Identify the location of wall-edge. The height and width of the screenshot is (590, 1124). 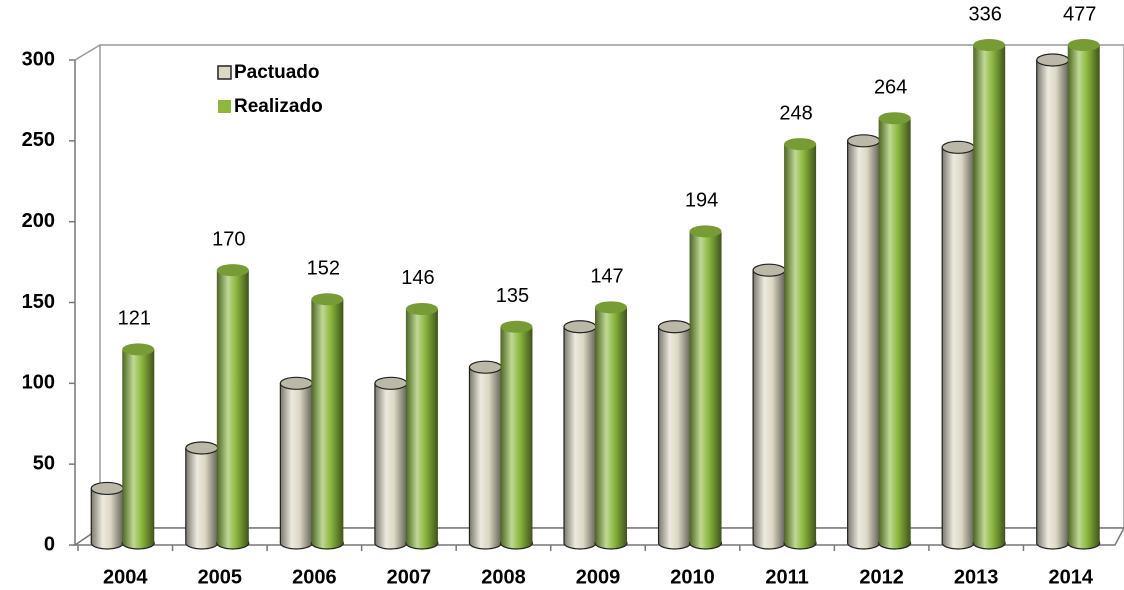
(87, 52).